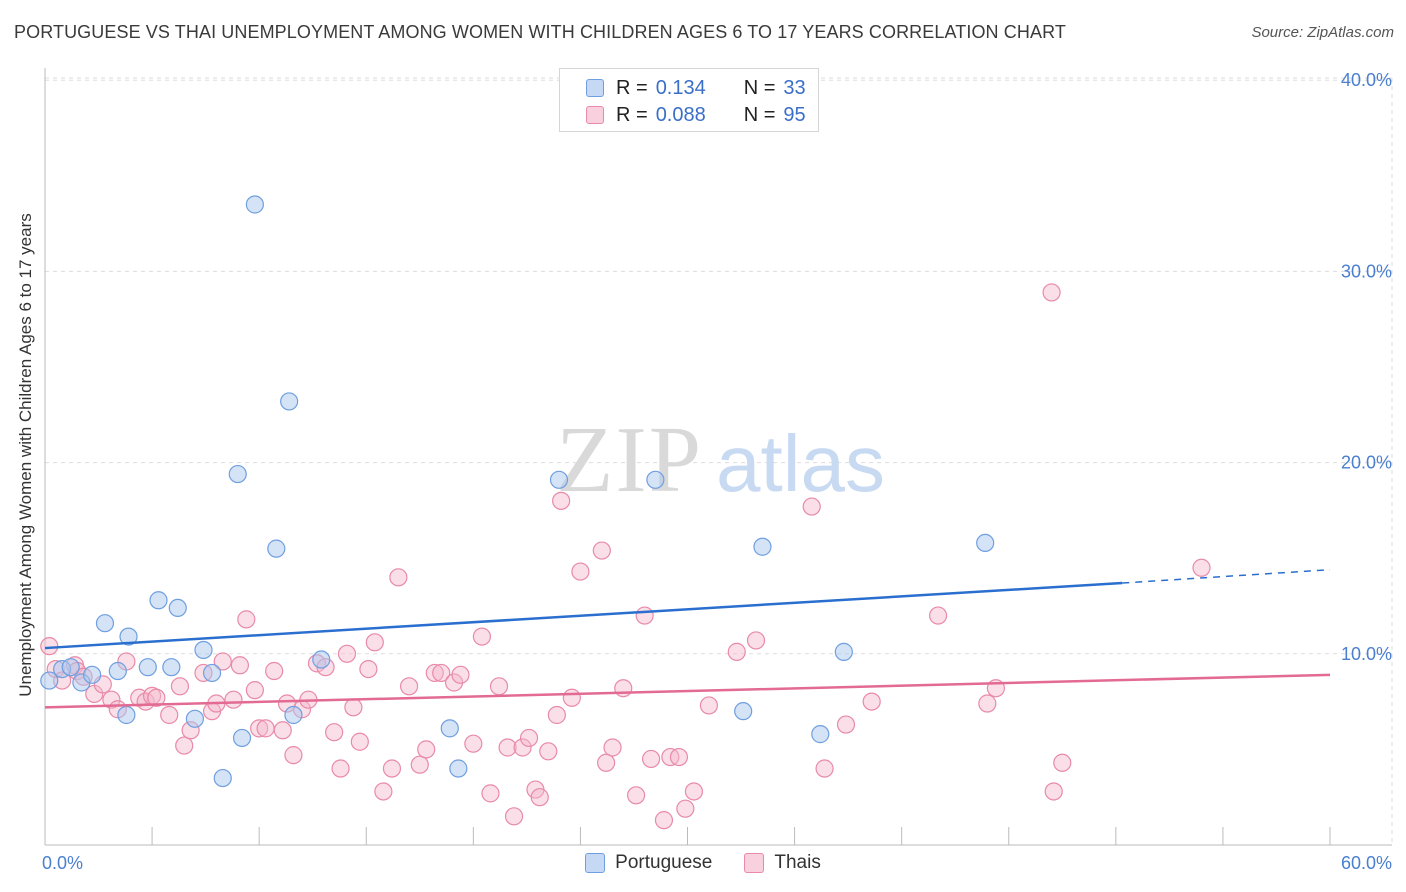  Describe the element at coordinates (680, 87) in the screenshot. I see `r-value: 0.134` at that location.